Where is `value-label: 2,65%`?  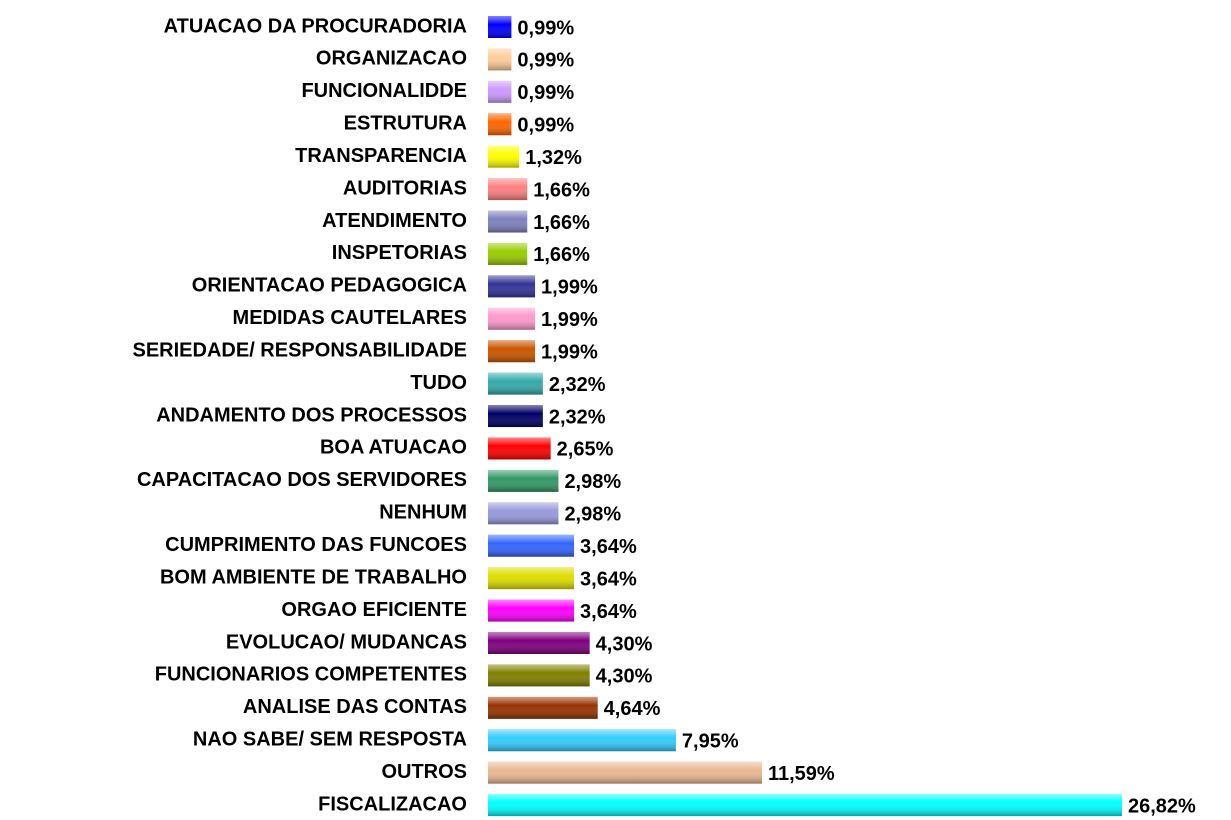
value-label: 2,65% is located at coordinates (585, 450).